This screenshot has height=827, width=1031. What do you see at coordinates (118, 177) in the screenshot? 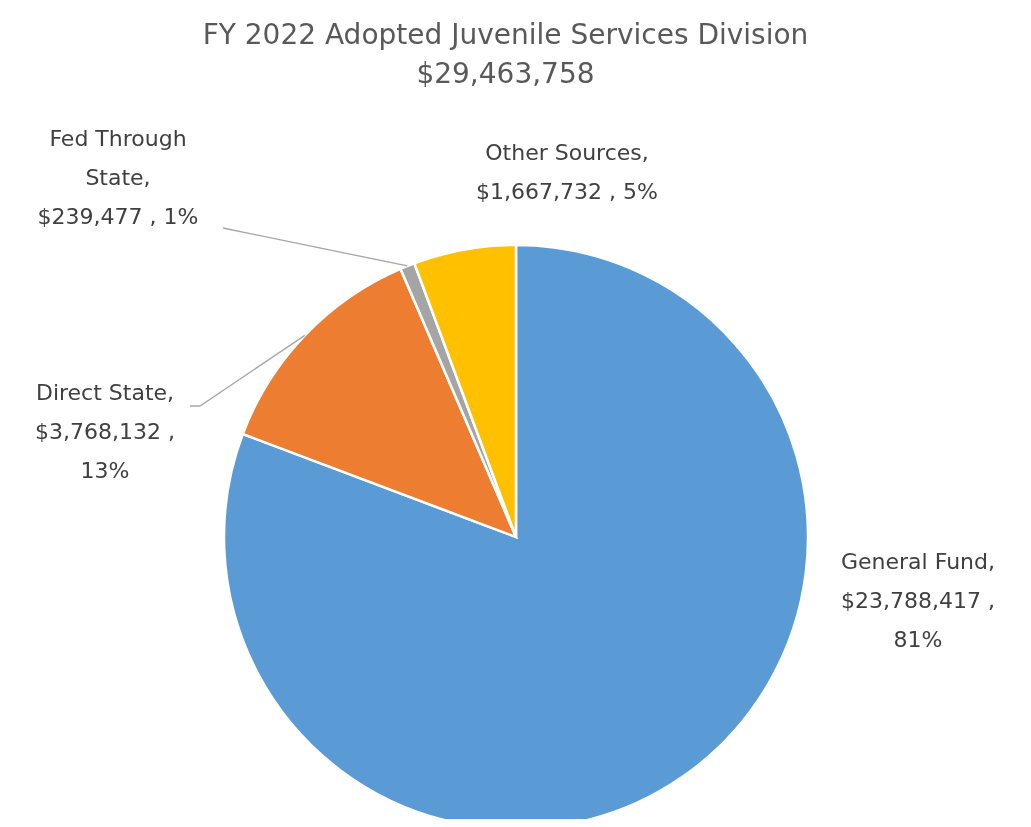
I see `slice-label: Fed Through State, $239,477 , 1%` at bounding box center [118, 177].